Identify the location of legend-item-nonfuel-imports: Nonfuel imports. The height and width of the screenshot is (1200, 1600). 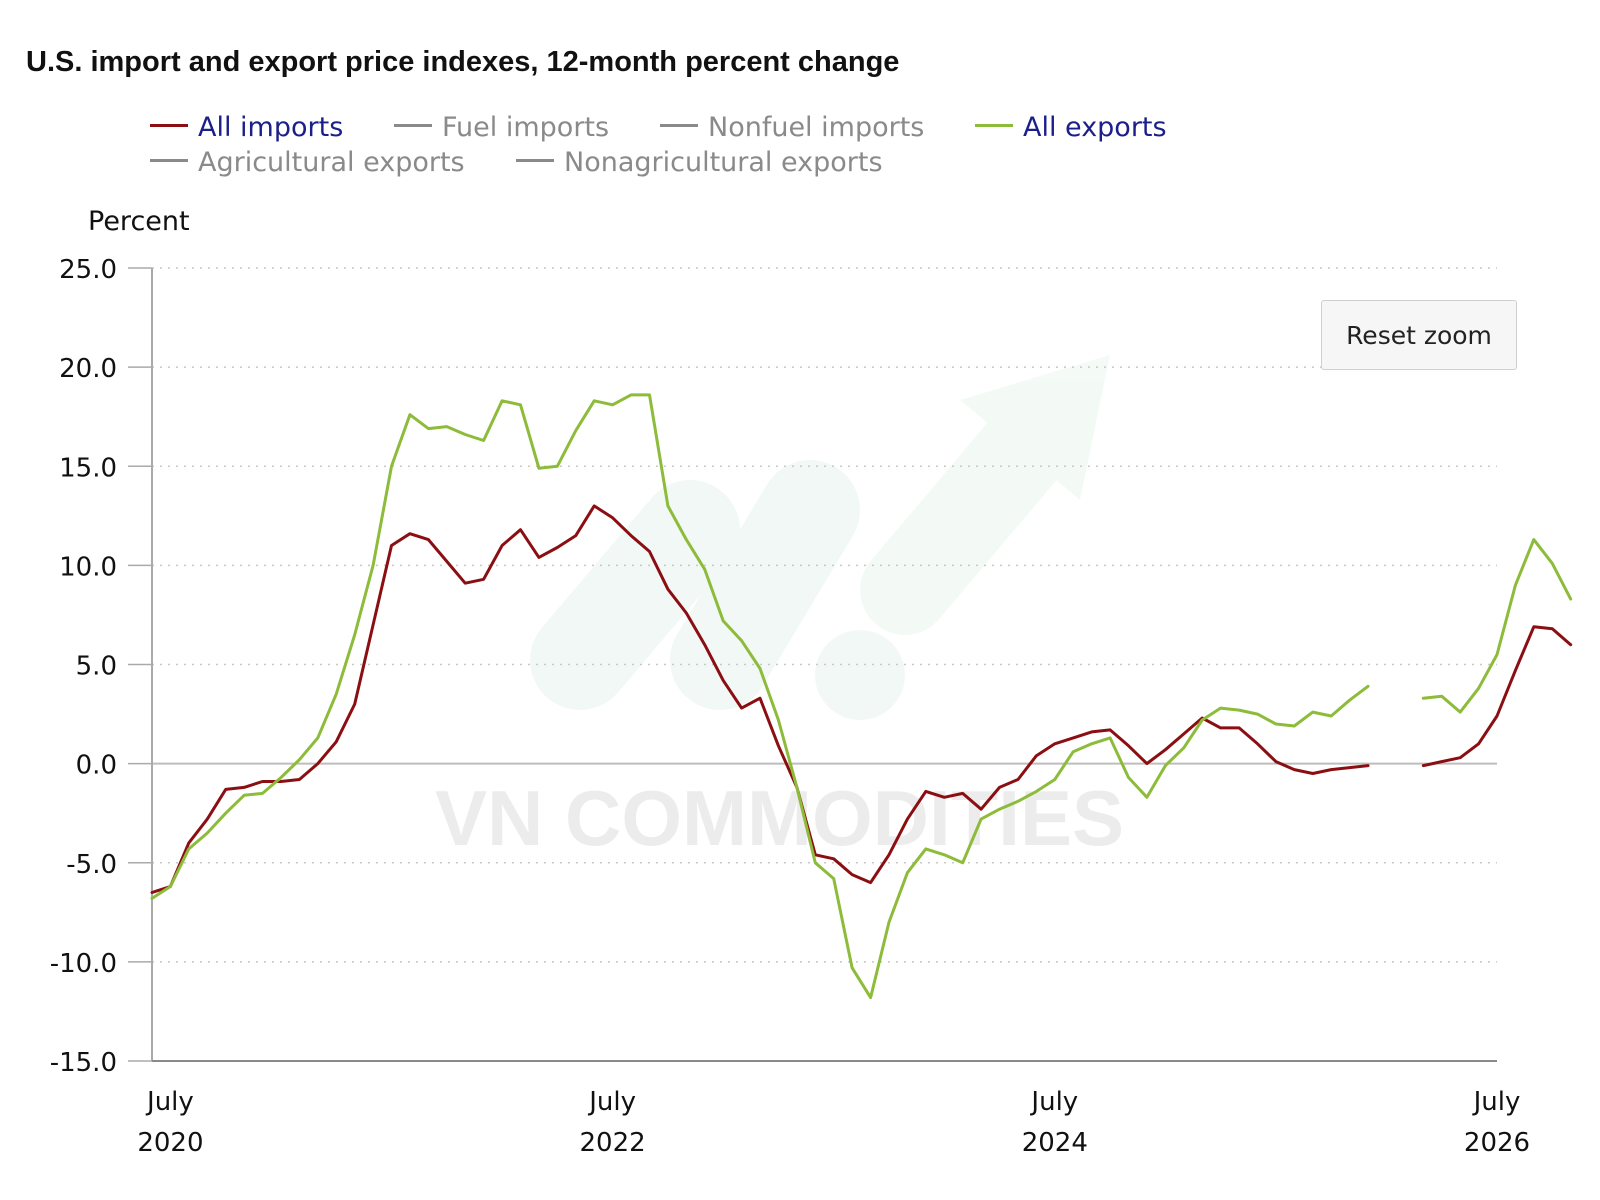
(792, 127).